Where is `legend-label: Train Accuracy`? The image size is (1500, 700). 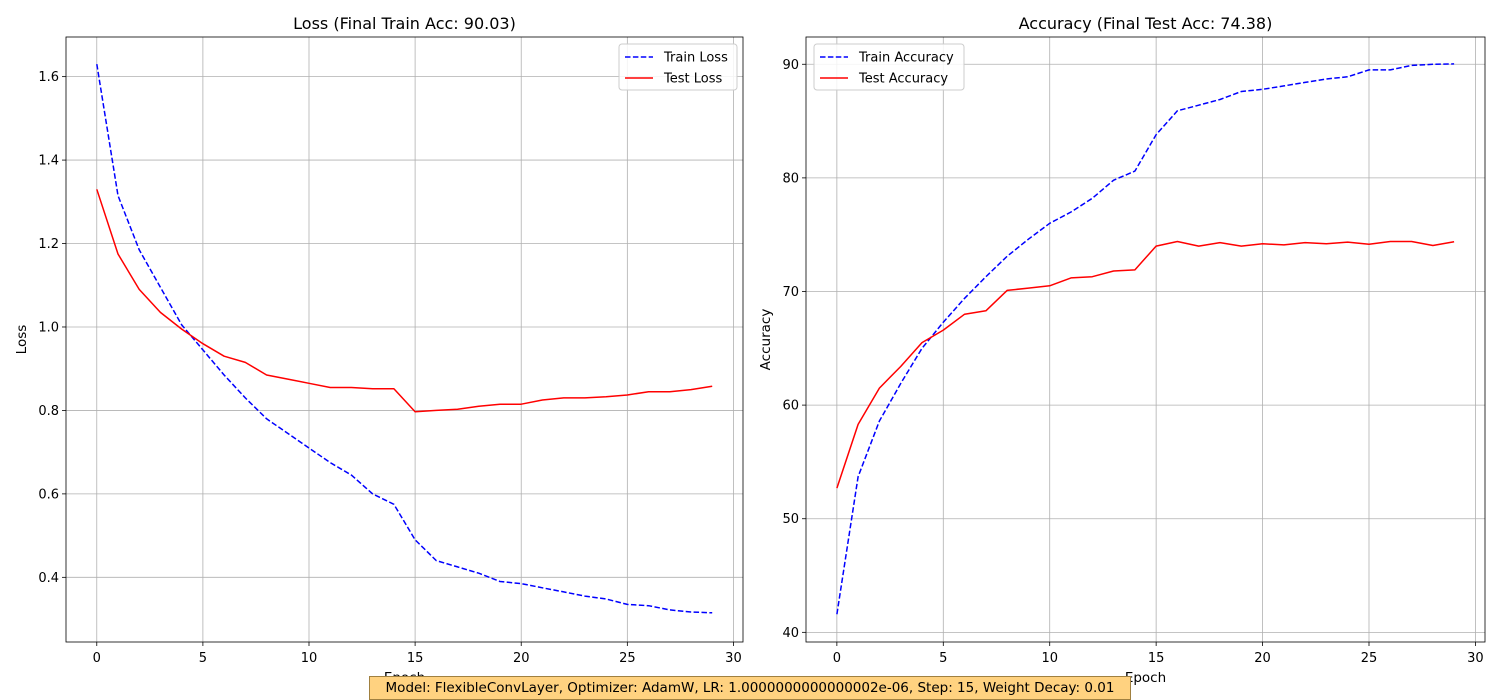 legend-label: Train Accuracy is located at coordinates (906, 58).